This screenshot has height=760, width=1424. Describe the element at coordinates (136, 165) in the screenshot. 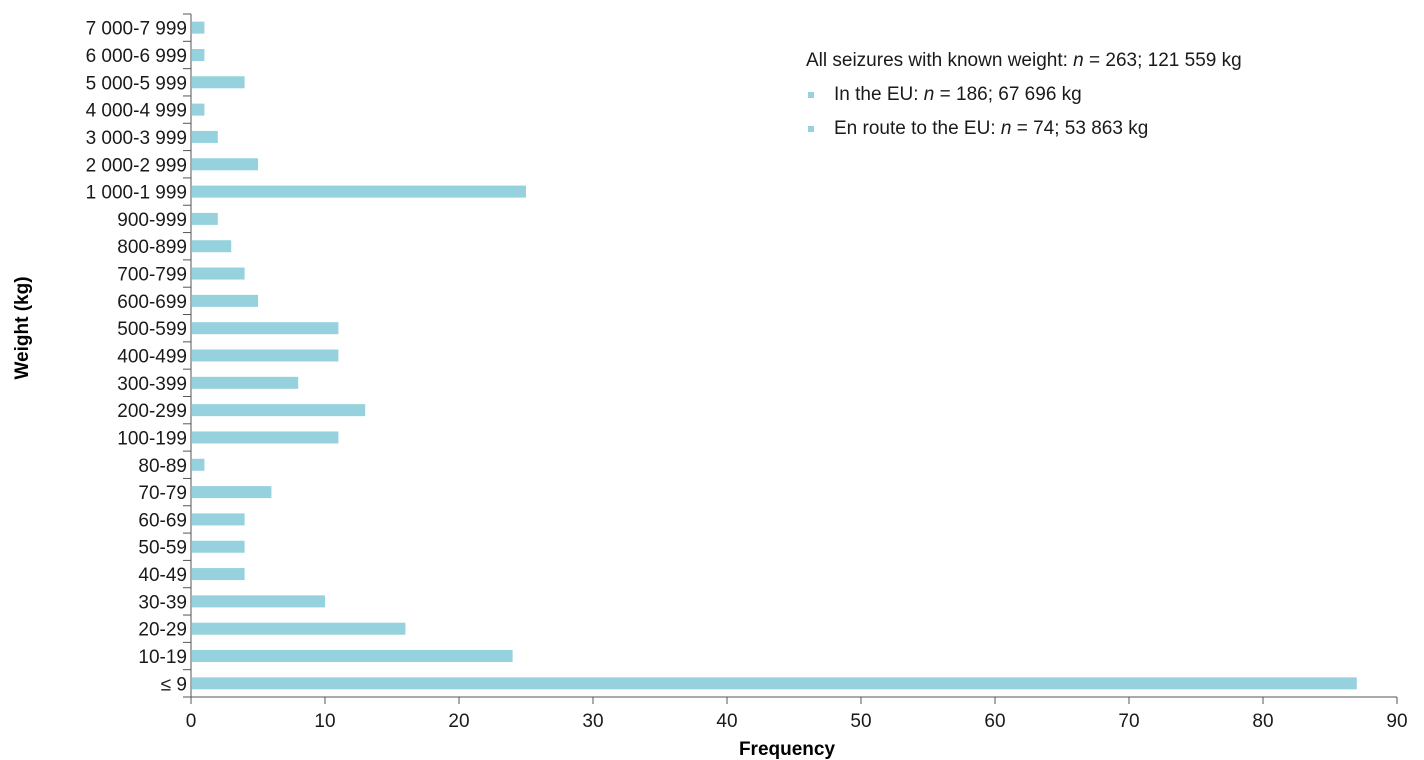

I see `y-tick-label: 2 000-2 999` at that location.